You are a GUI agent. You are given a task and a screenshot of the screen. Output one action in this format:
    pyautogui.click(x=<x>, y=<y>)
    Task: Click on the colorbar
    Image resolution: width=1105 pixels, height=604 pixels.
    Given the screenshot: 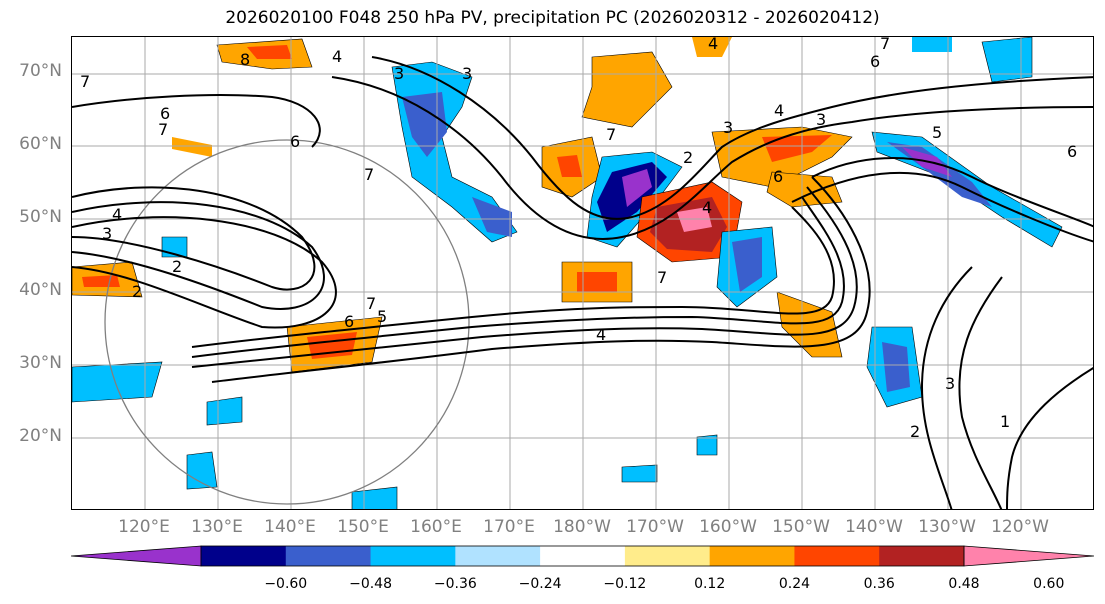 What is the action you would take?
    pyautogui.click(x=582, y=556)
    